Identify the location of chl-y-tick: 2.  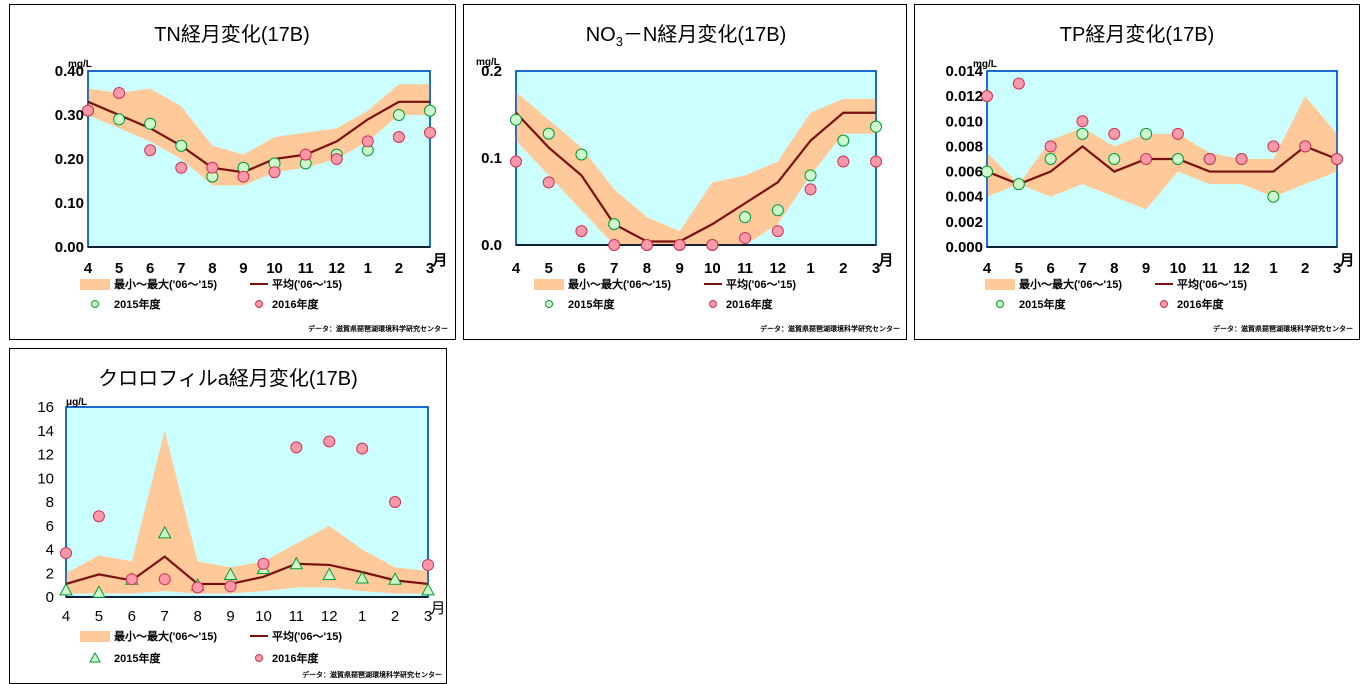
(50, 573).